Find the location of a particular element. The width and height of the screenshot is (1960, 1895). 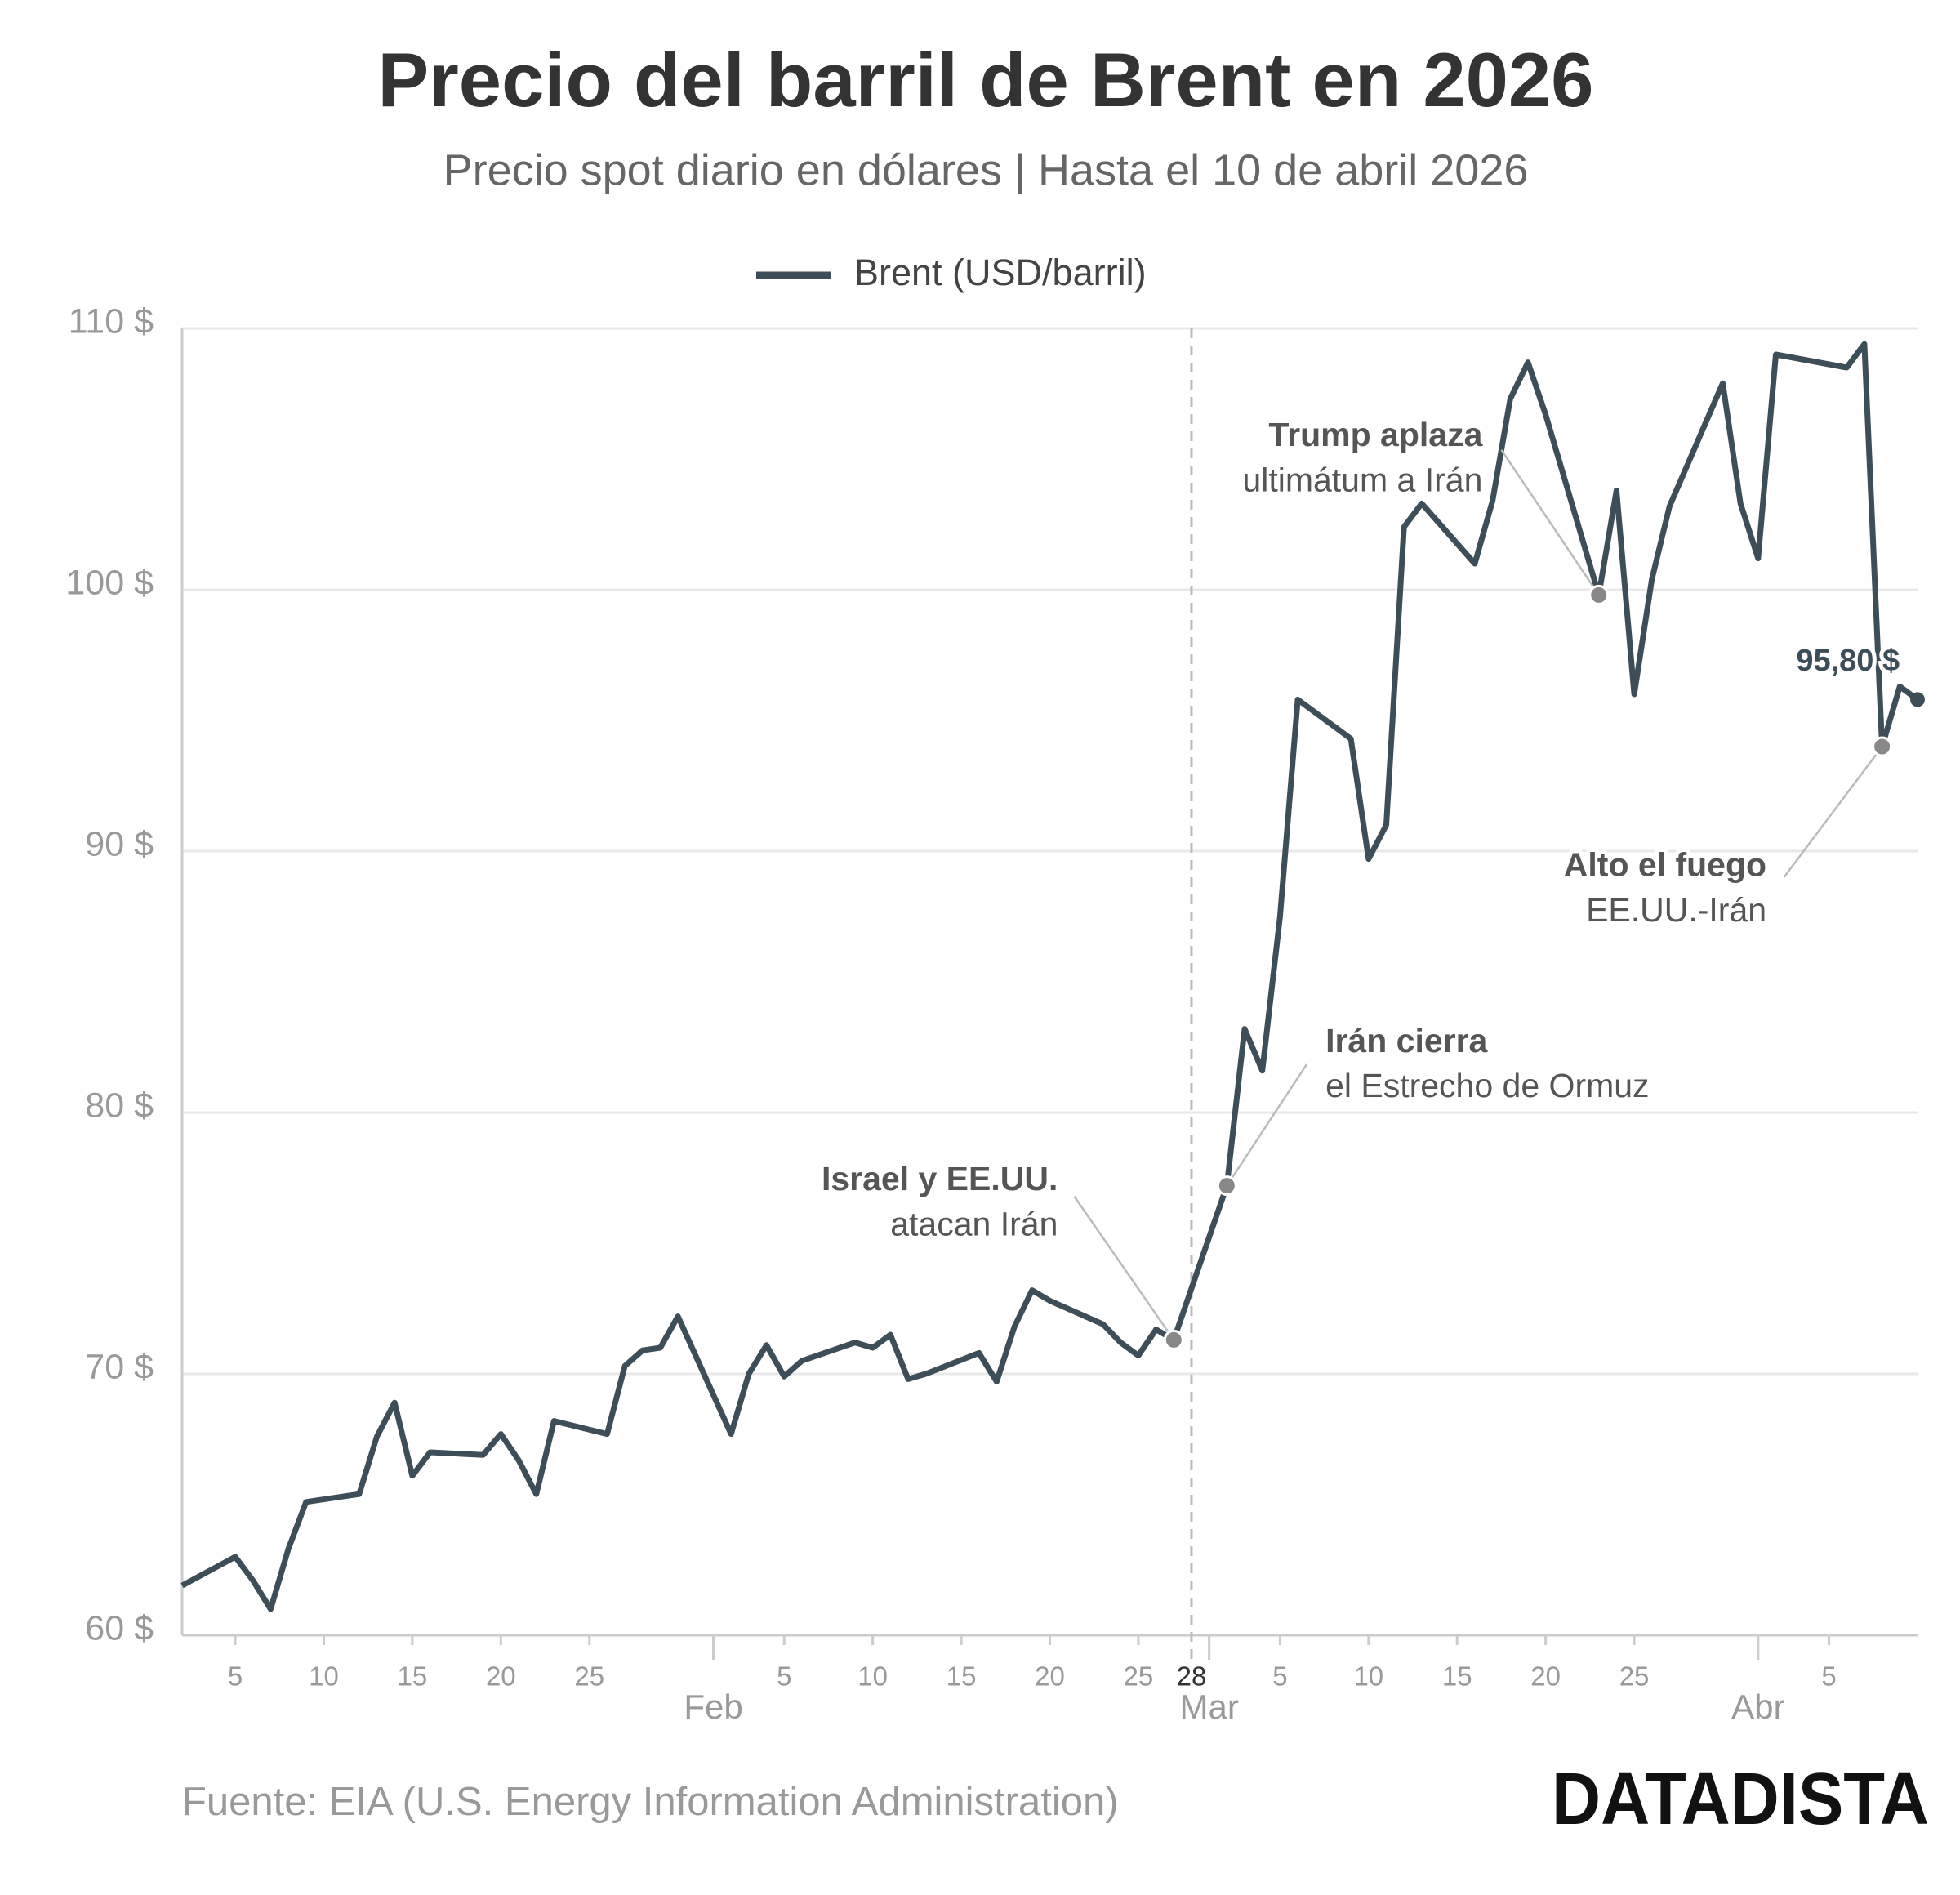

y-tick-label: 60 $ is located at coordinates (119, 1628).